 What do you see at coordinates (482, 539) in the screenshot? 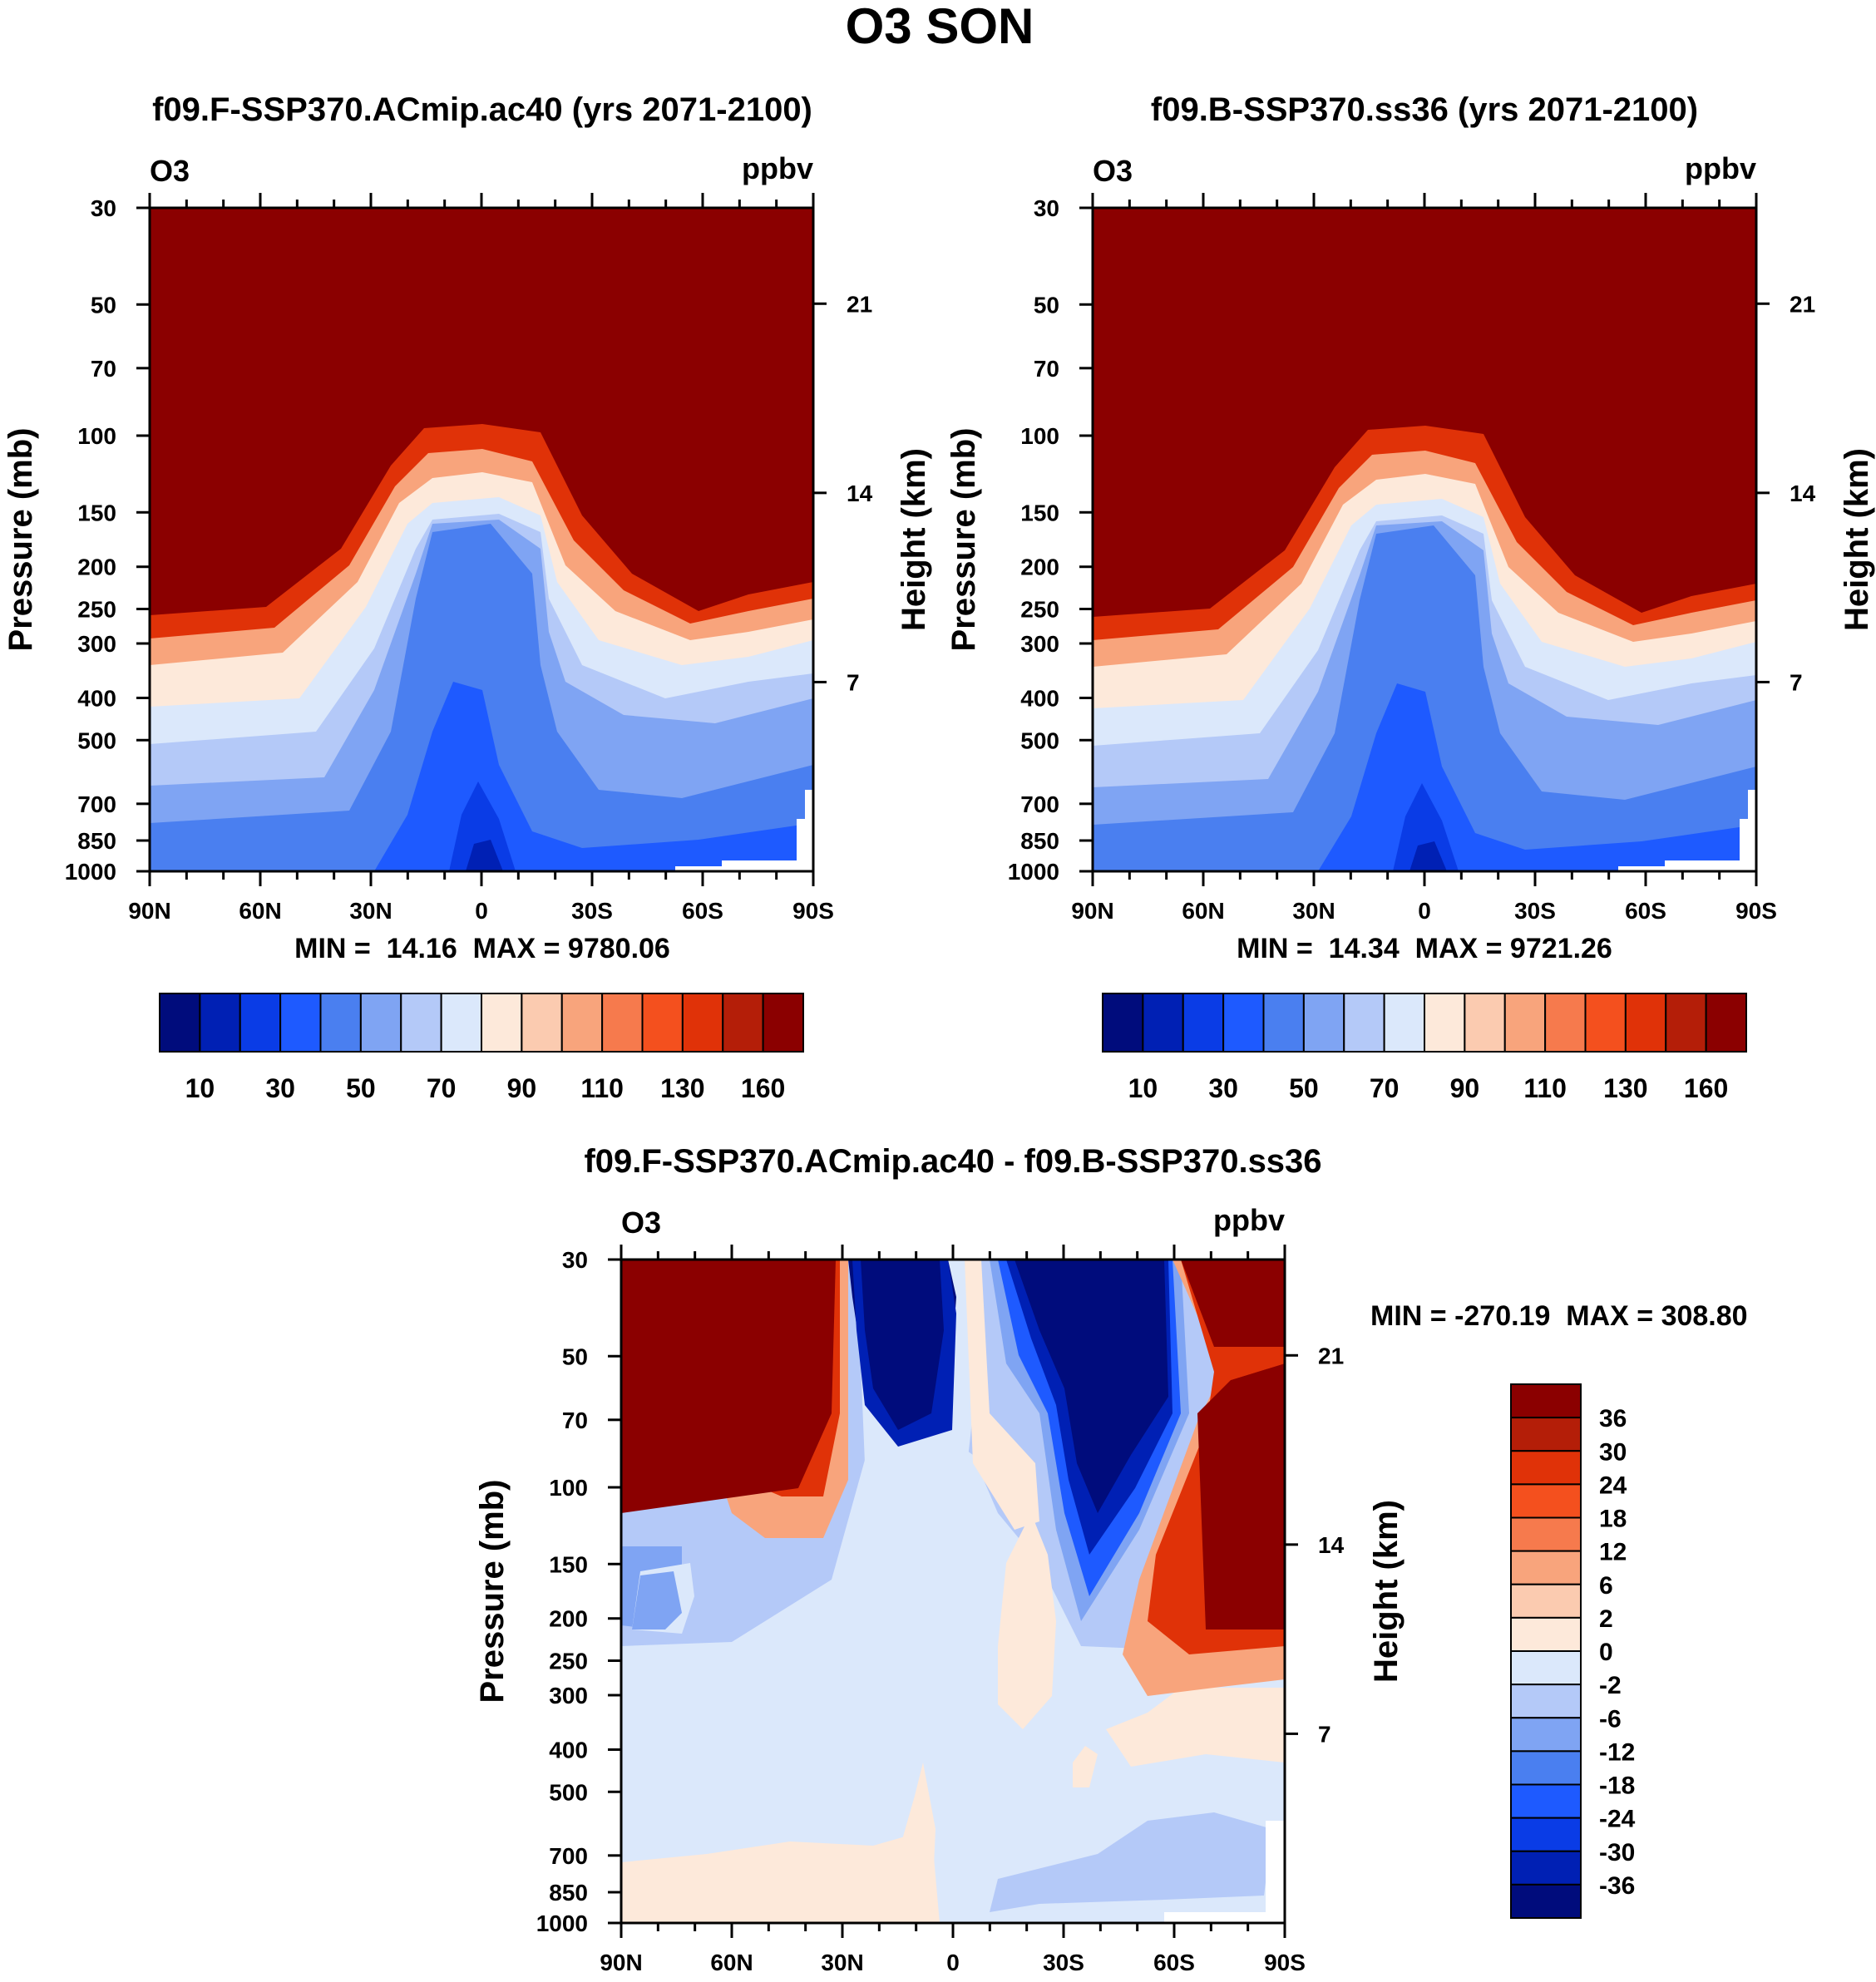
I see `panel-1-contour` at bounding box center [482, 539].